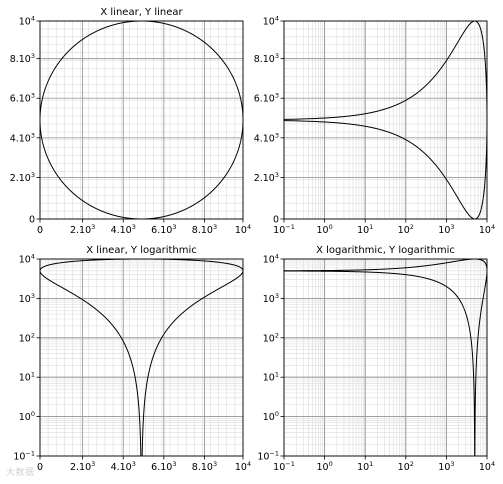 The height and width of the screenshot is (484, 503). Describe the element at coordinates (141, 12) in the screenshot. I see `panel-title: X linear, Y linear` at that location.